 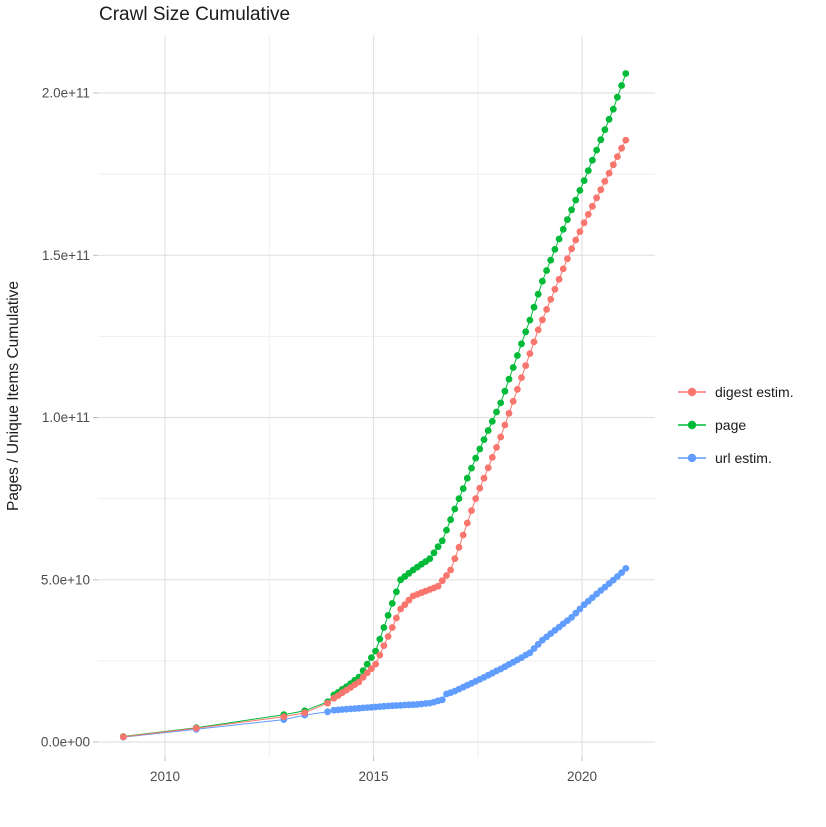 I want to click on y-tick-label: 1.0e+11, so click(x=66, y=417).